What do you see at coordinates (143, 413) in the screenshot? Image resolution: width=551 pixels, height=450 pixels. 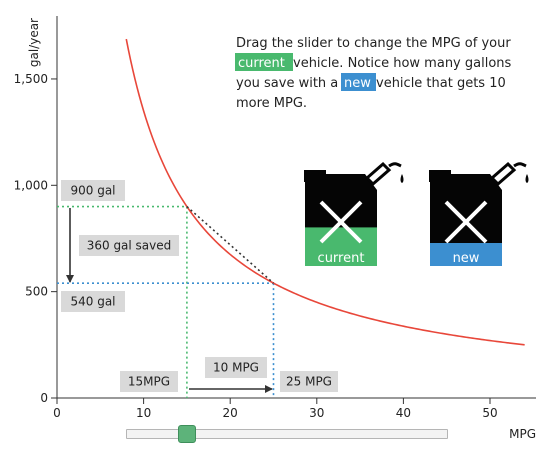 I see `x-tick-label: 10` at bounding box center [143, 413].